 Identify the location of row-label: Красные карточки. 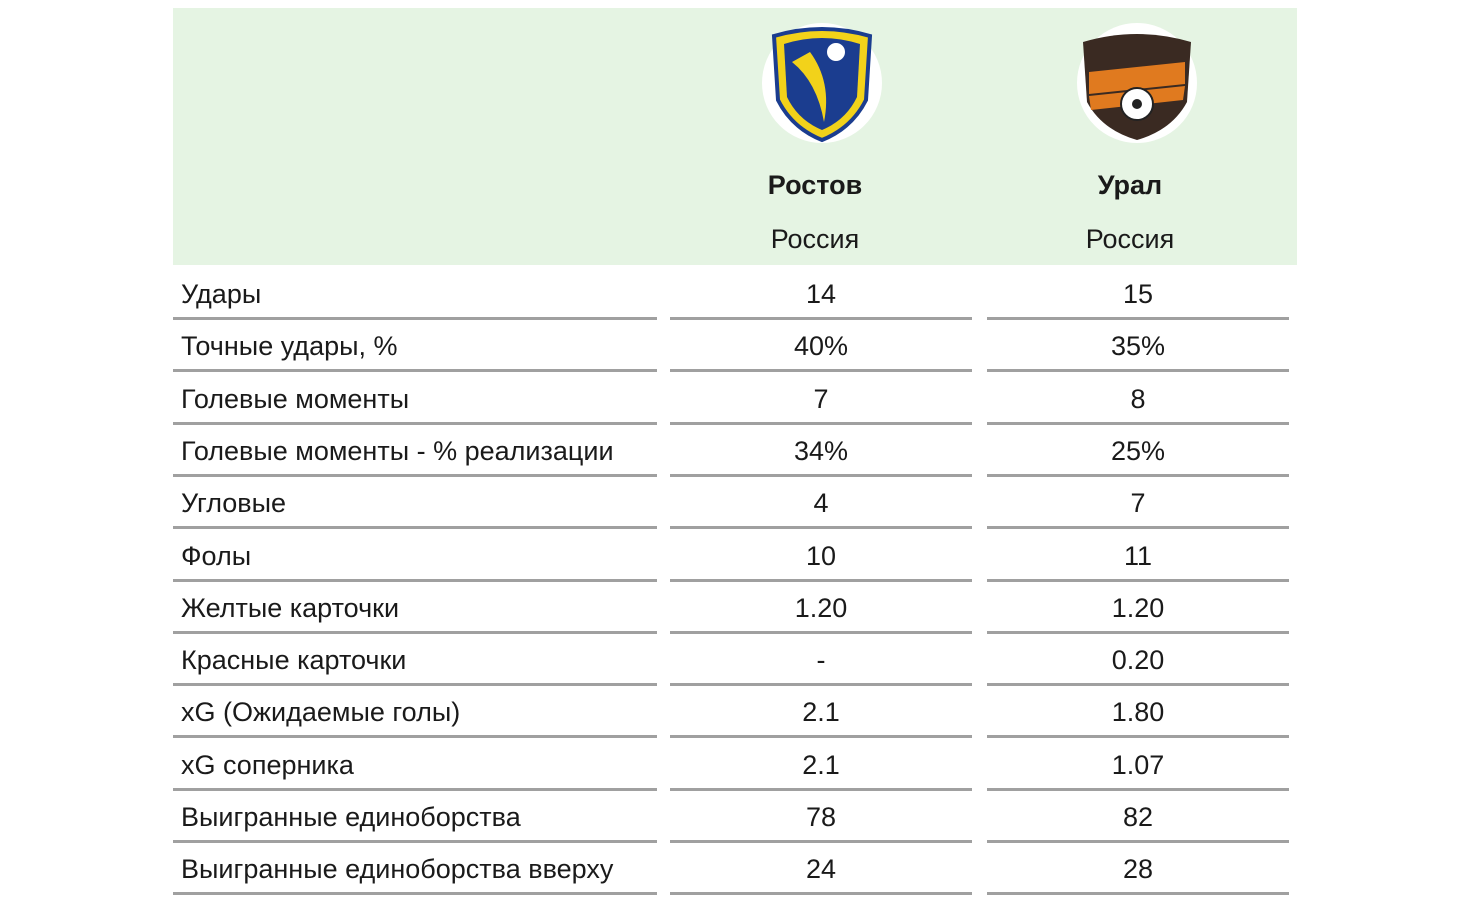
(415, 660).